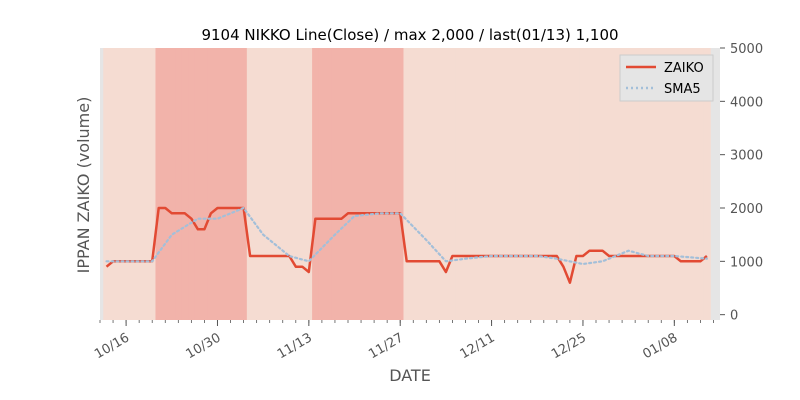 The image size is (800, 400). What do you see at coordinates (407, 236) in the screenshot?
I see `series-line-sma5` at bounding box center [407, 236].